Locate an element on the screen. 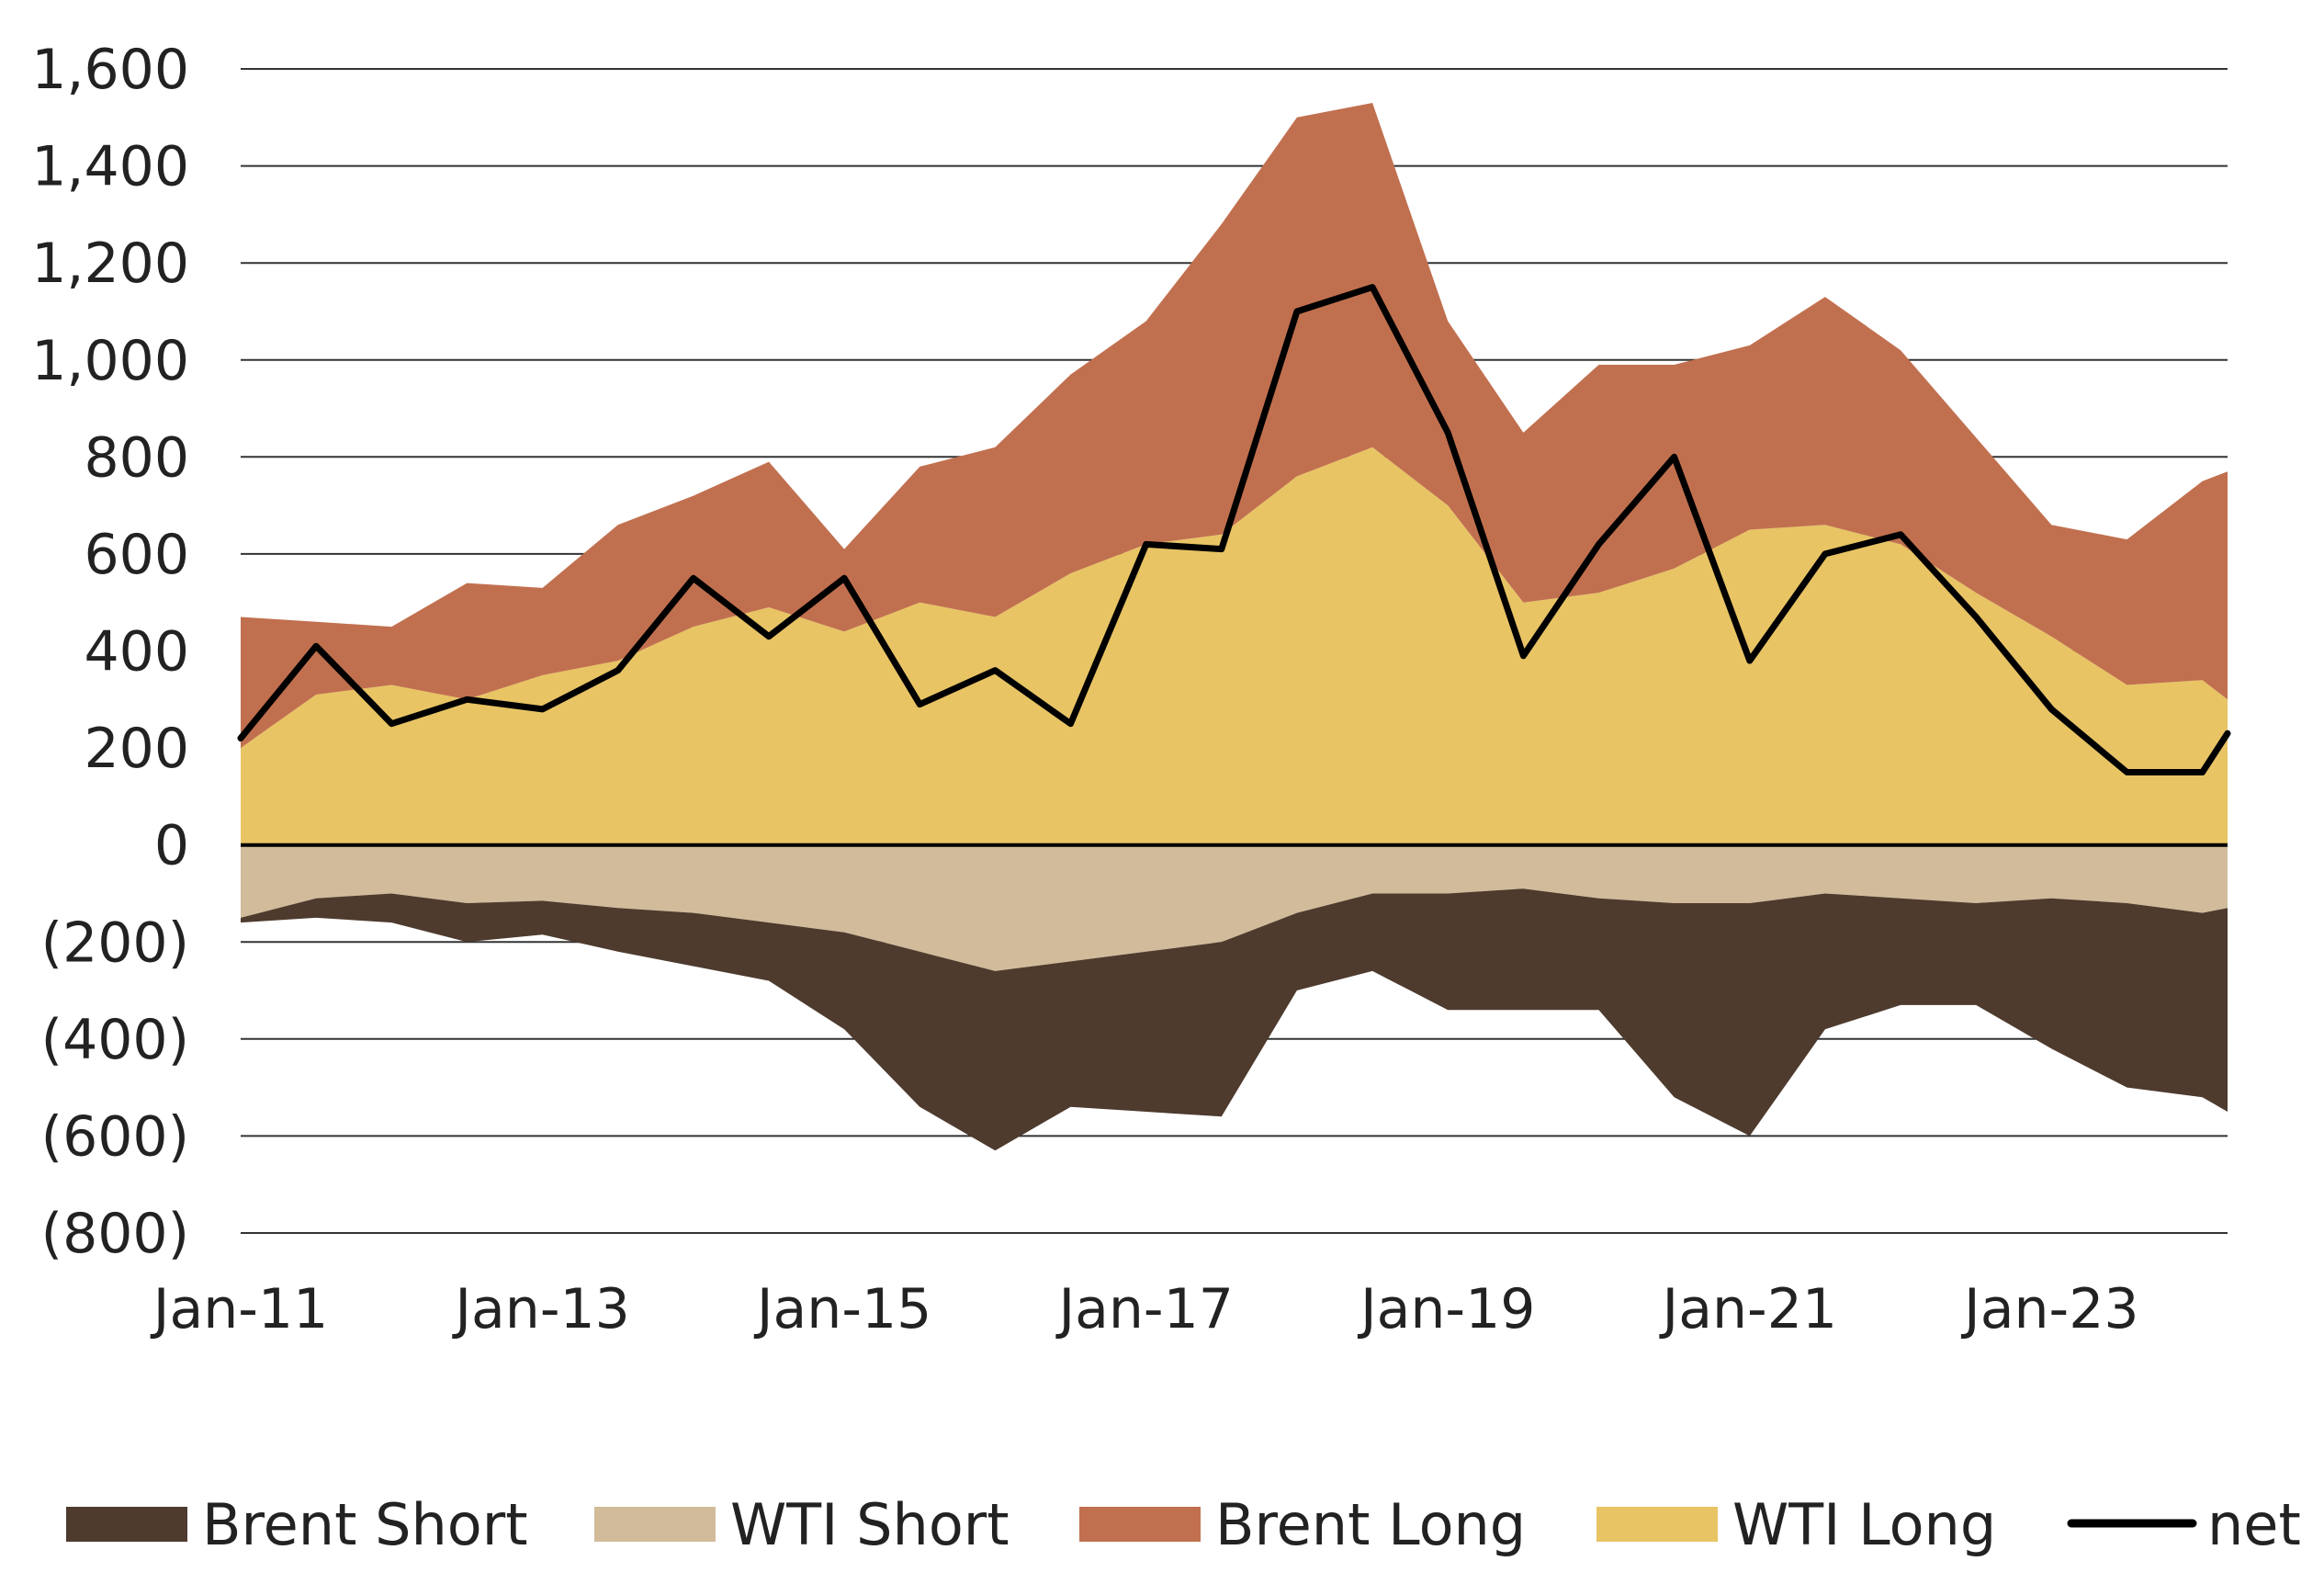 This screenshot has width=2324, height=1595. legend-label: Brent Long is located at coordinates (1370, 1524).